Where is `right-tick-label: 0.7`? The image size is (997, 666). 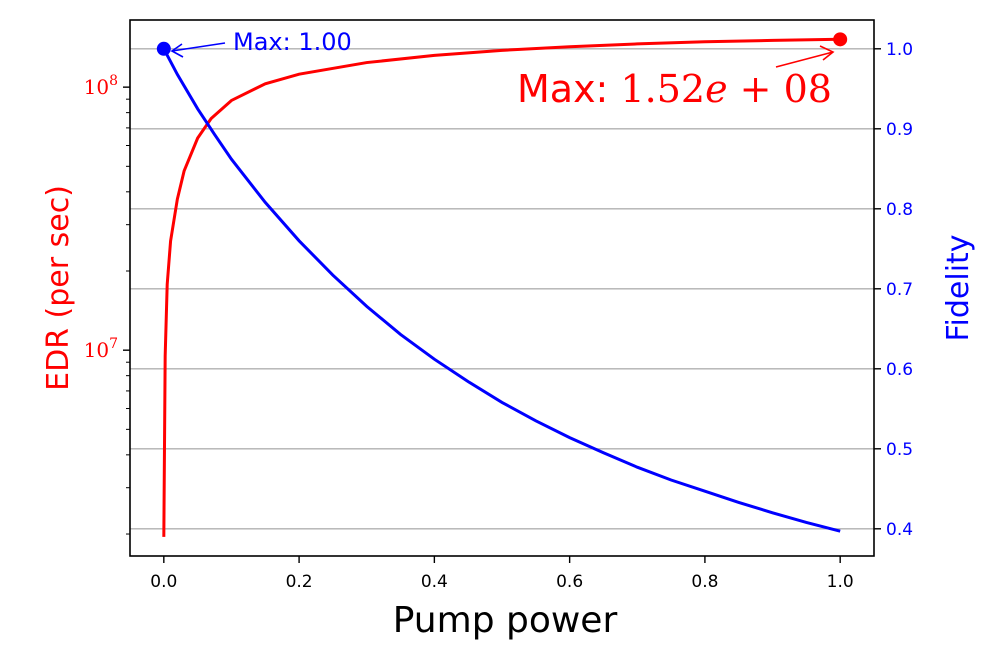
right-tick-label: 0.7 is located at coordinates (899, 290).